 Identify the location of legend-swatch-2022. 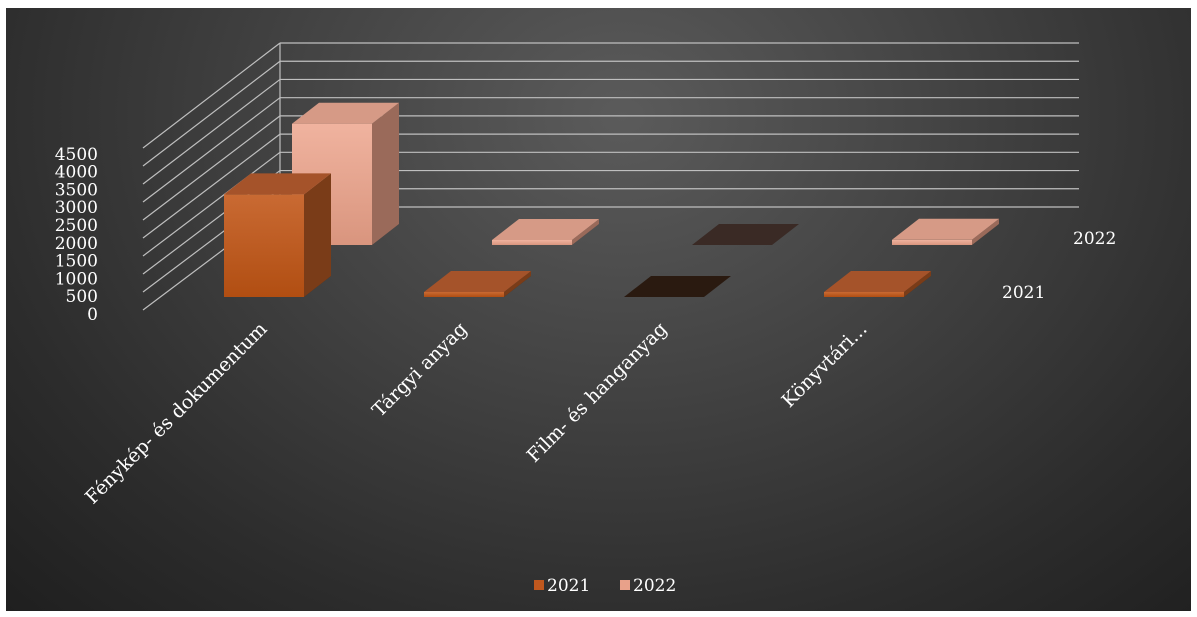
(625, 585).